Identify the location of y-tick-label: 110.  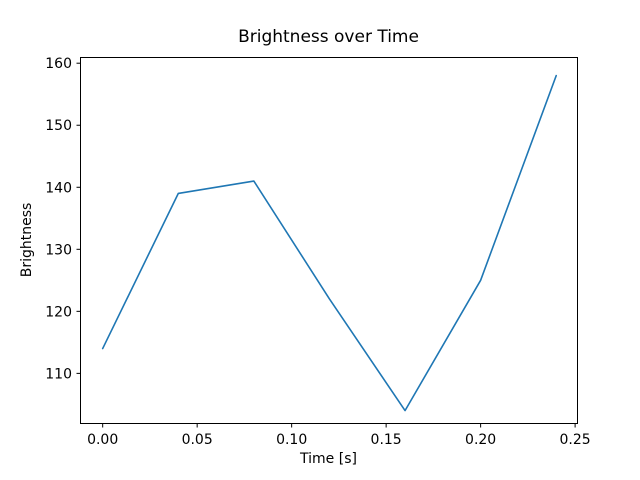
(58, 374).